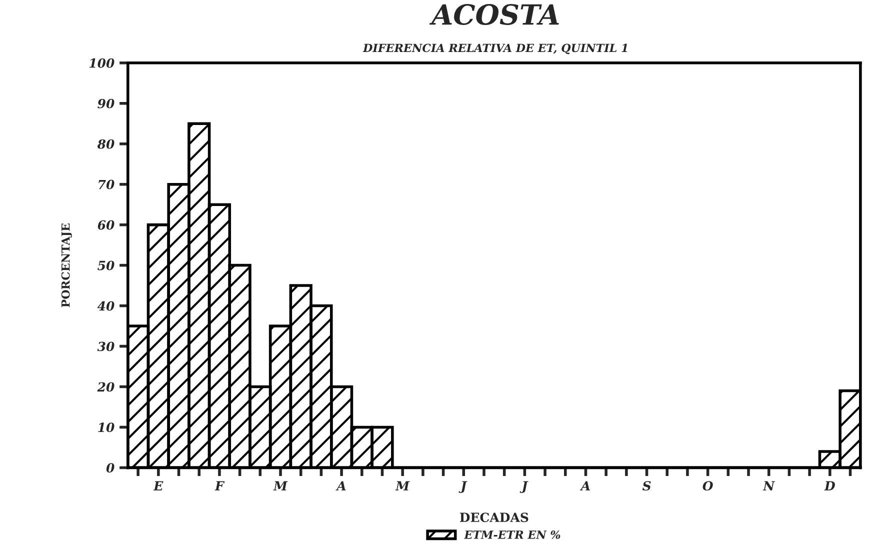 The height and width of the screenshot is (547, 870). I want to click on x-tick-label: O, so click(707, 486).